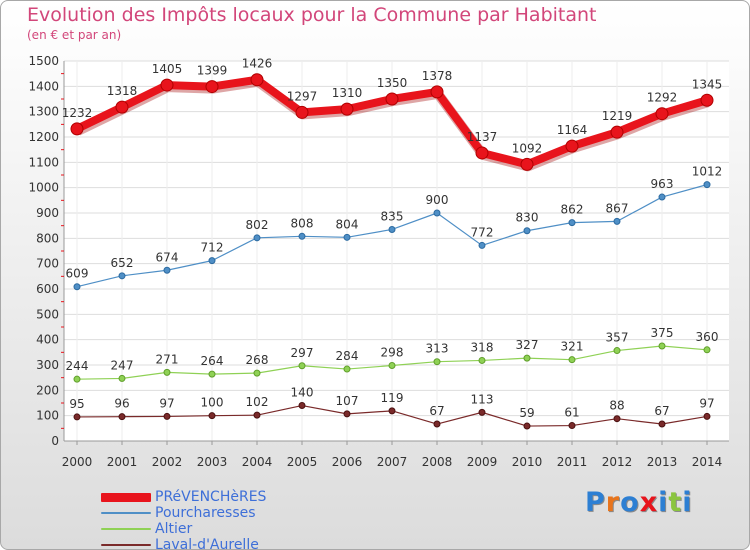 The image size is (750, 550). What do you see at coordinates (43, 137) in the screenshot?
I see `y-tick-label: 1200` at bounding box center [43, 137].